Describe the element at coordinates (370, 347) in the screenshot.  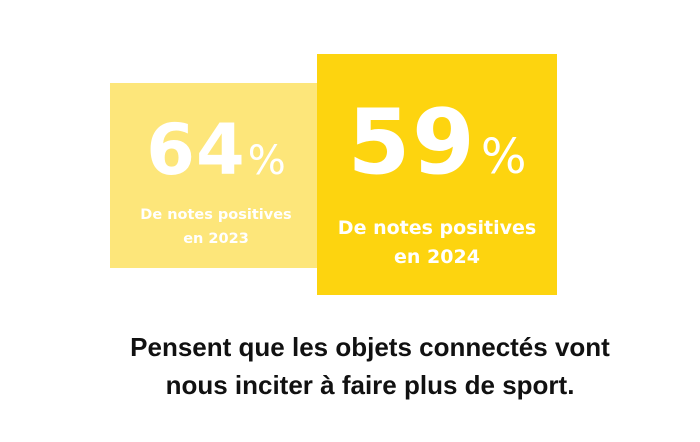
I see `caption-line-1: Pensent que les objets connectés vont` at that location.